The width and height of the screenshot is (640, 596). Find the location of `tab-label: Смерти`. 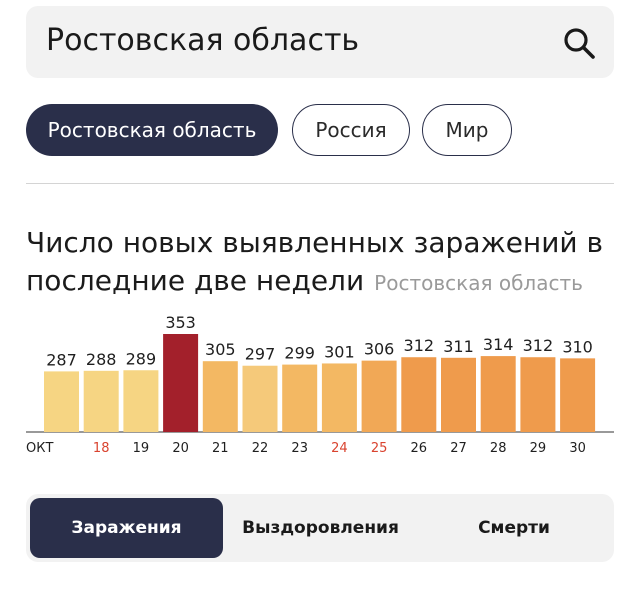

tab-label: Смерти is located at coordinates (514, 528).